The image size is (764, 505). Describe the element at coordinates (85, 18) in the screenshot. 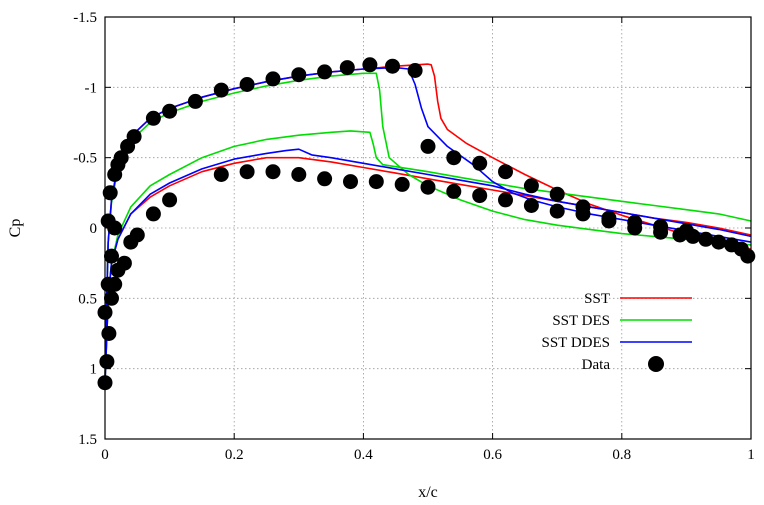

I see `y-tick-label: -1.5` at that location.